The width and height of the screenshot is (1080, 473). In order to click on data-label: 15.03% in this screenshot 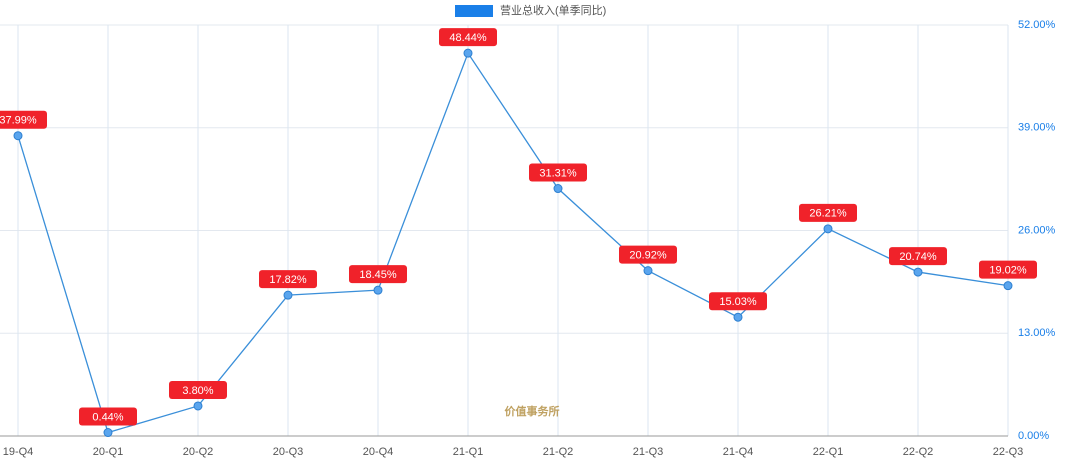, I will do `click(738, 302)`.